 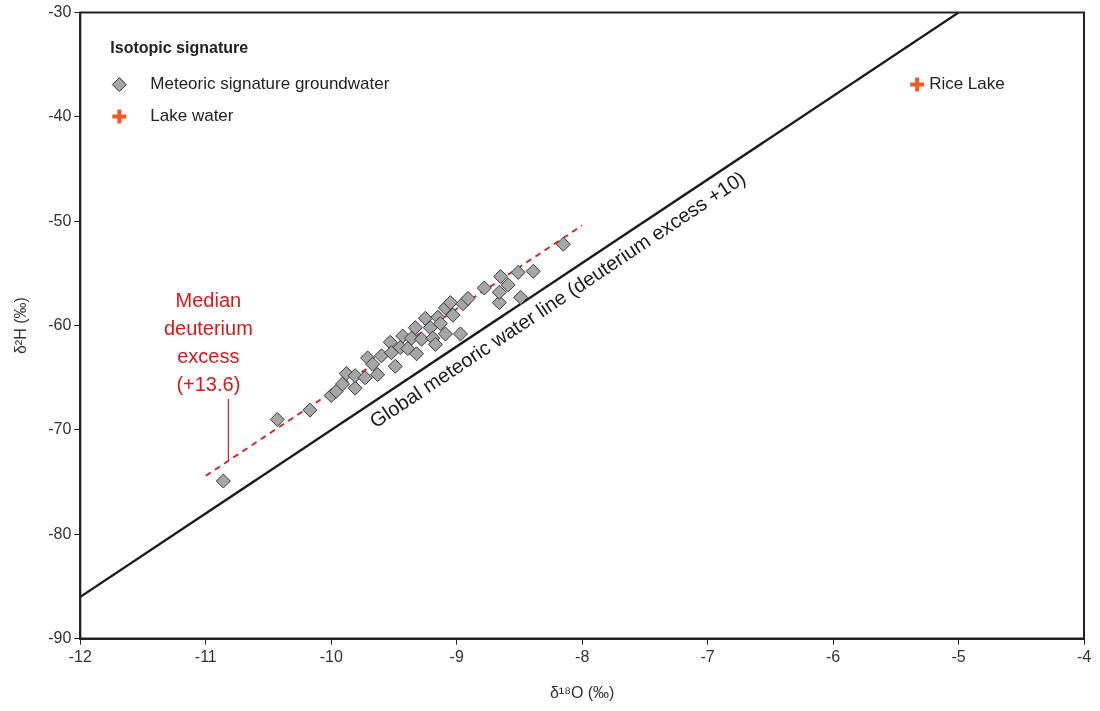 What do you see at coordinates (967, 84) in the screenshot?
I see `annotation: Rice Lake` at bounding box center [967, 84].